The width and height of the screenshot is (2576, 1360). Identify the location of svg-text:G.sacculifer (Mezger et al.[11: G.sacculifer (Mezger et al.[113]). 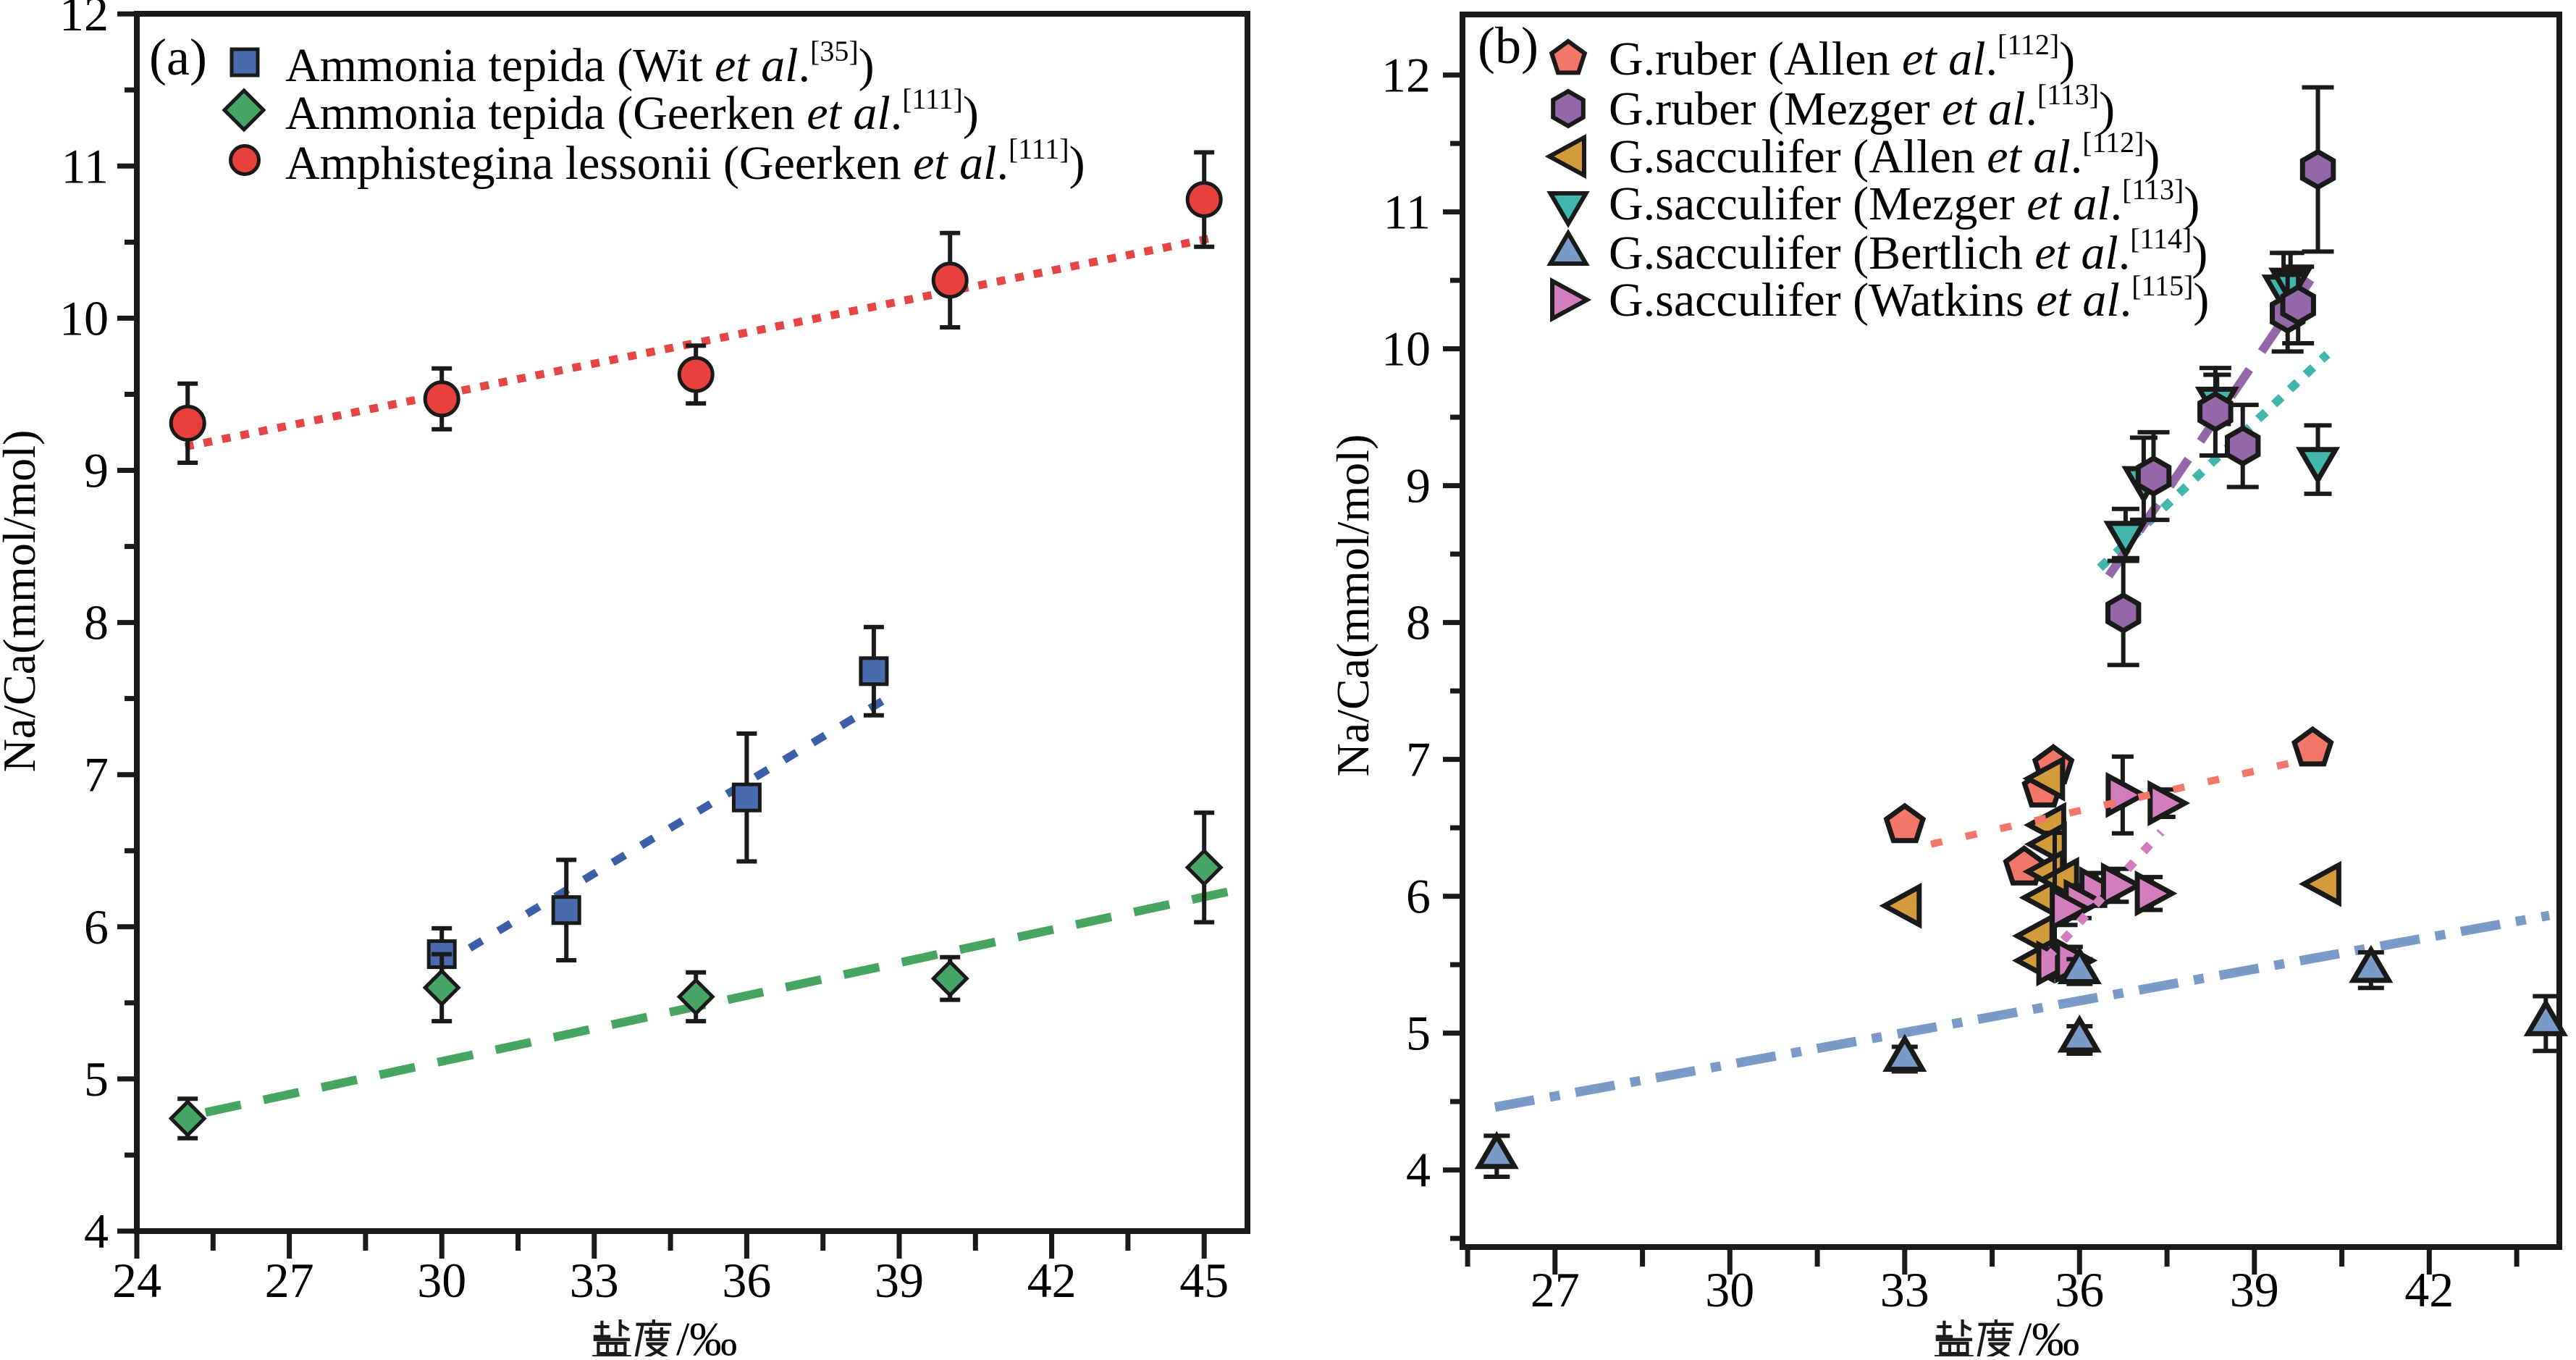
(1904, 201).